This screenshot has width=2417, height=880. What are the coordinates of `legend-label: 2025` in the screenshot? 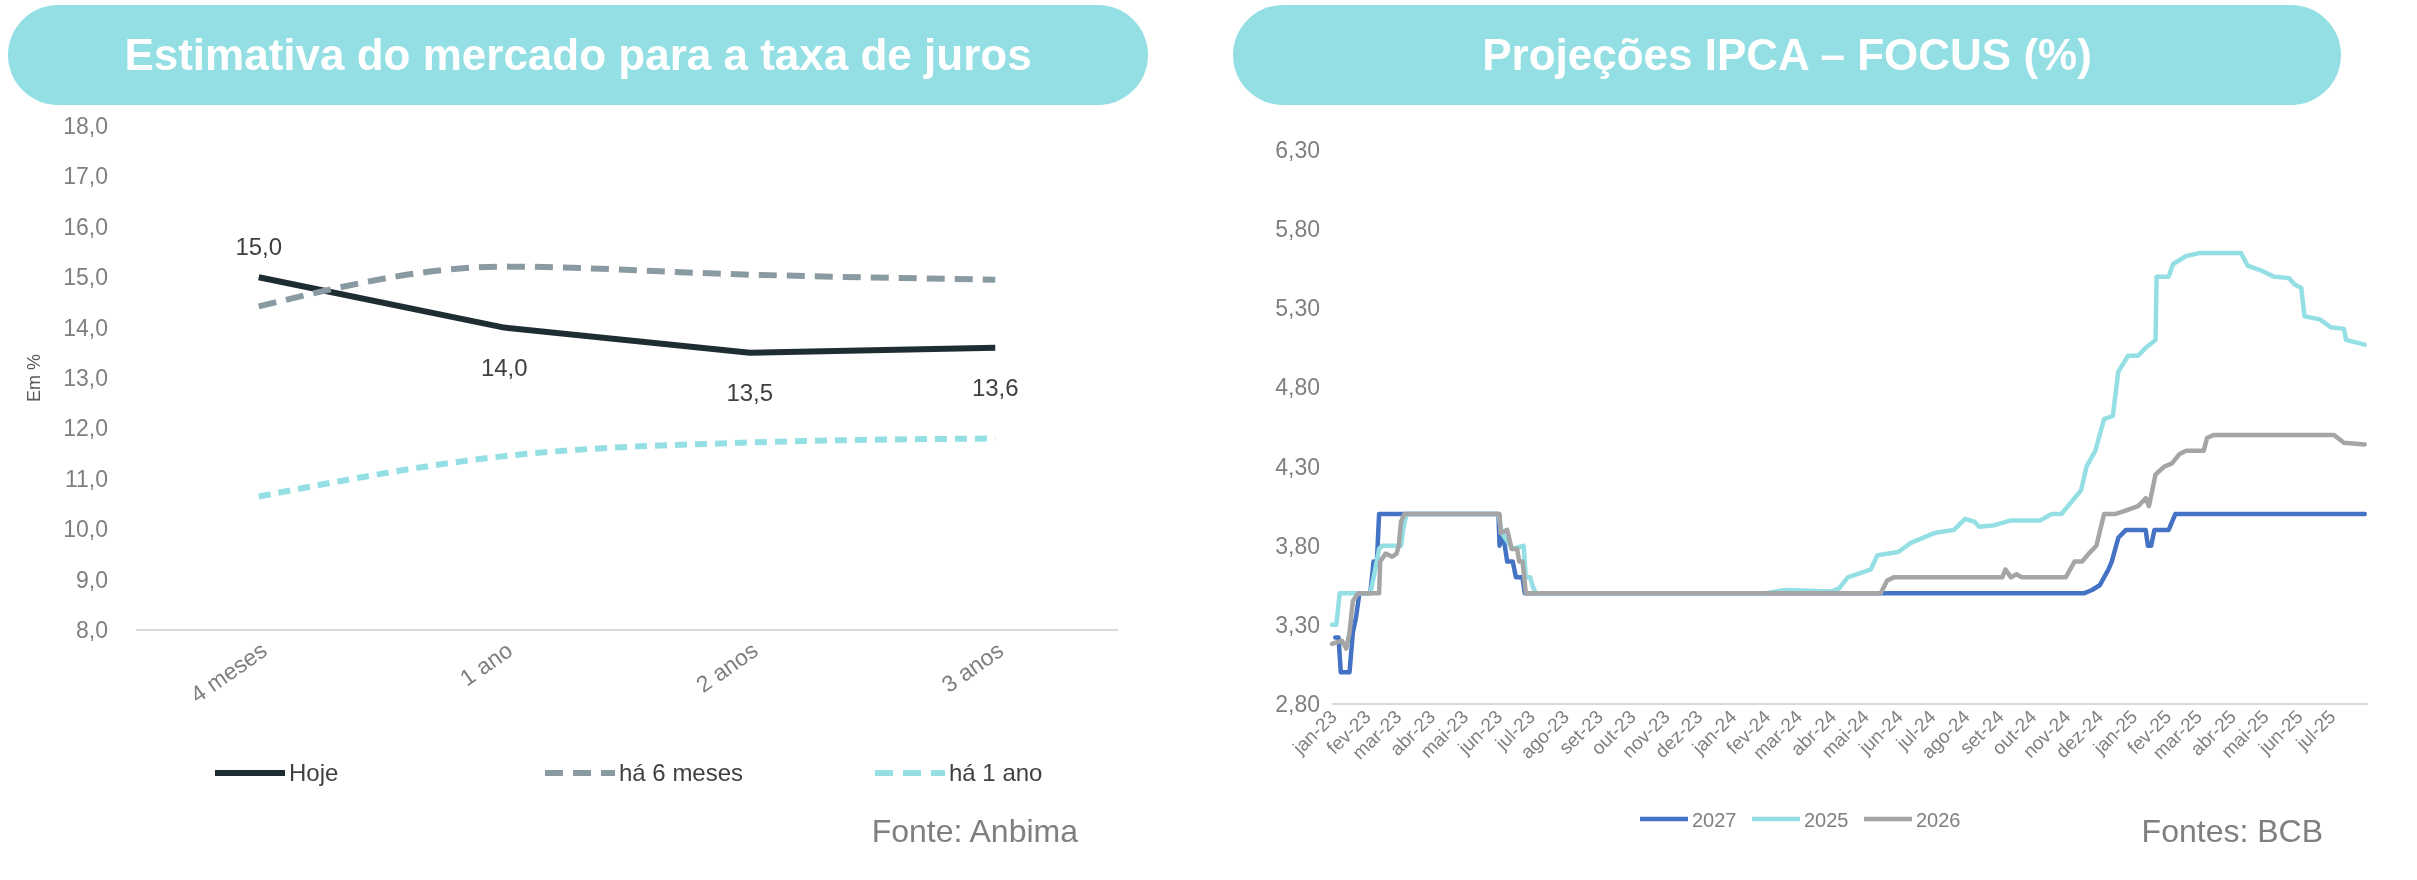 It's located at (1826, 820).